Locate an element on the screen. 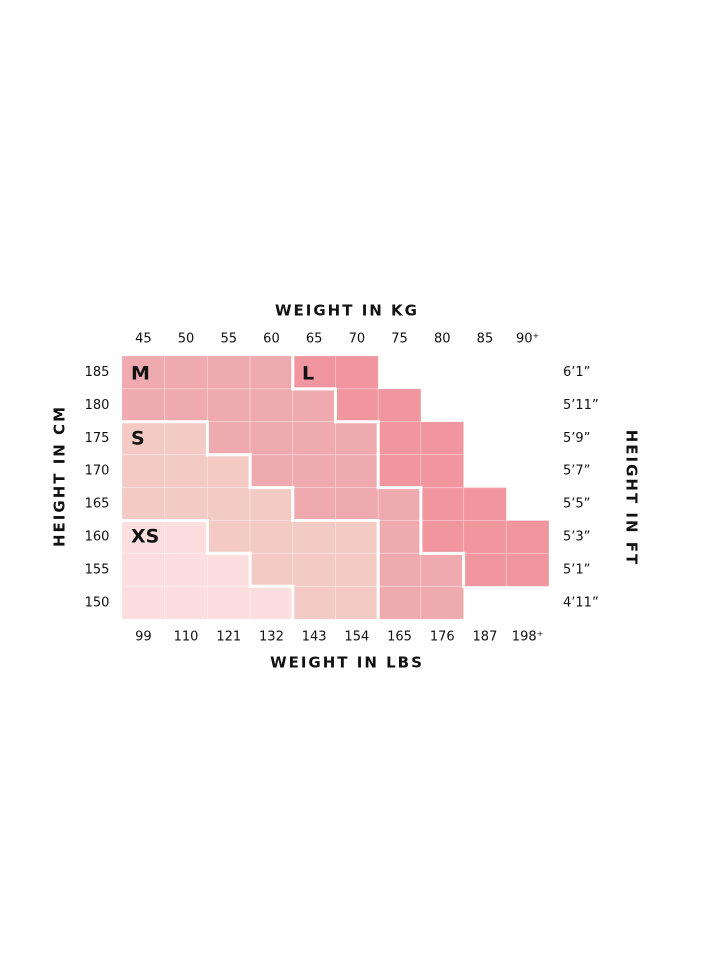 The image size is (720, 955). kg-label: 55 is located at coordinates (228, 339).